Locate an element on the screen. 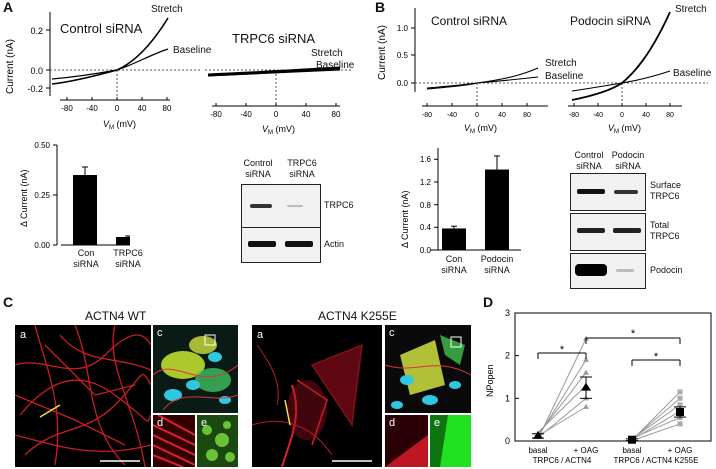  b-xtick-l4: 40 is located at coordinates (502, 115).